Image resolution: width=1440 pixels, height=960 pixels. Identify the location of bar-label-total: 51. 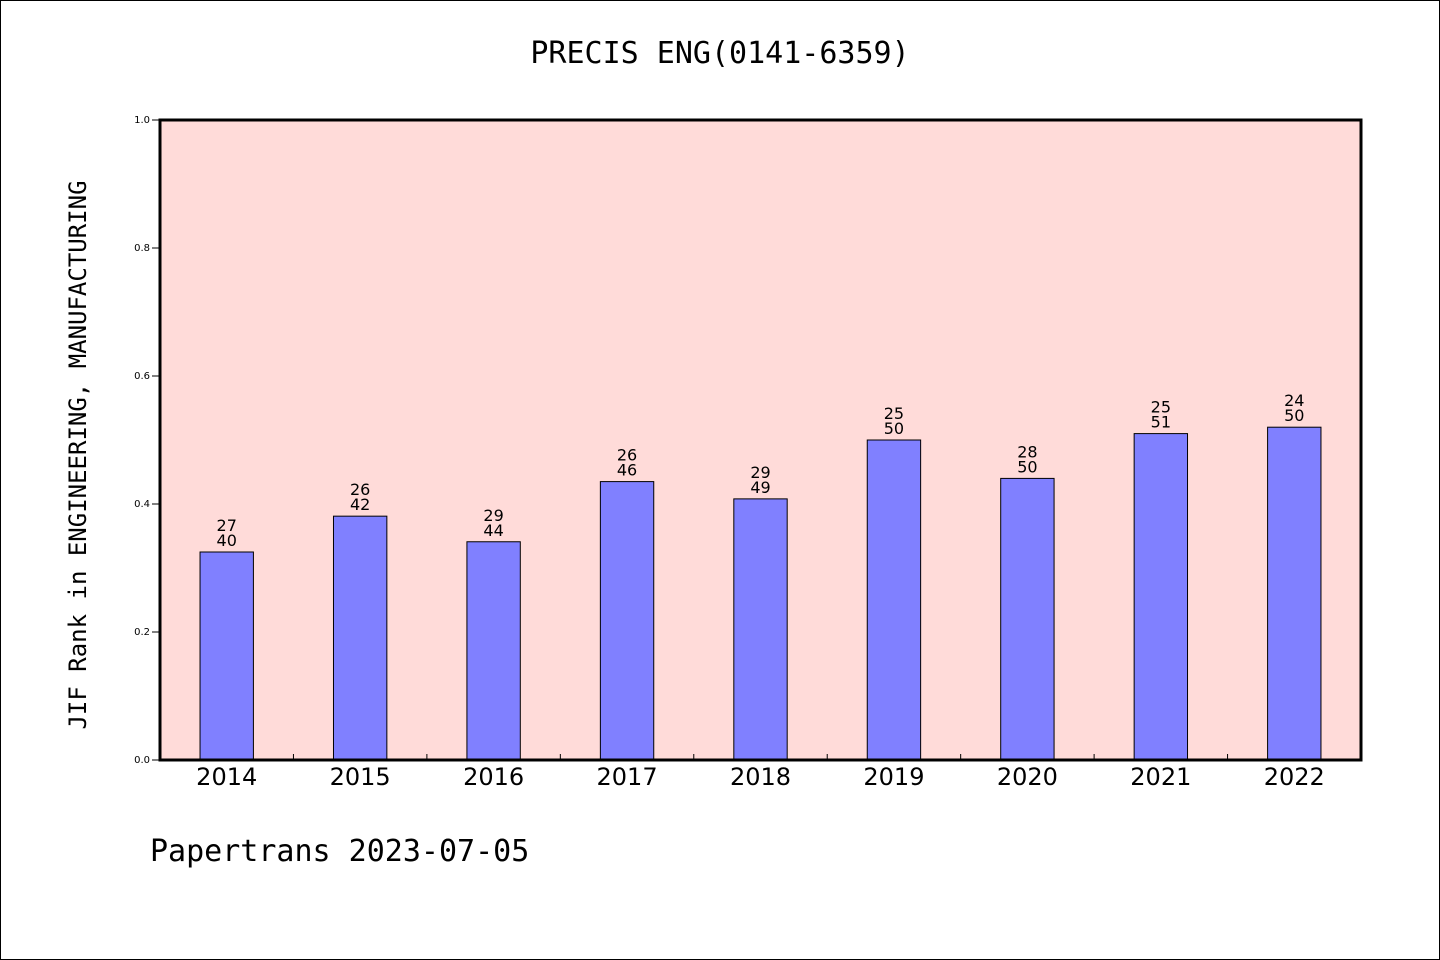
(1161, 422).